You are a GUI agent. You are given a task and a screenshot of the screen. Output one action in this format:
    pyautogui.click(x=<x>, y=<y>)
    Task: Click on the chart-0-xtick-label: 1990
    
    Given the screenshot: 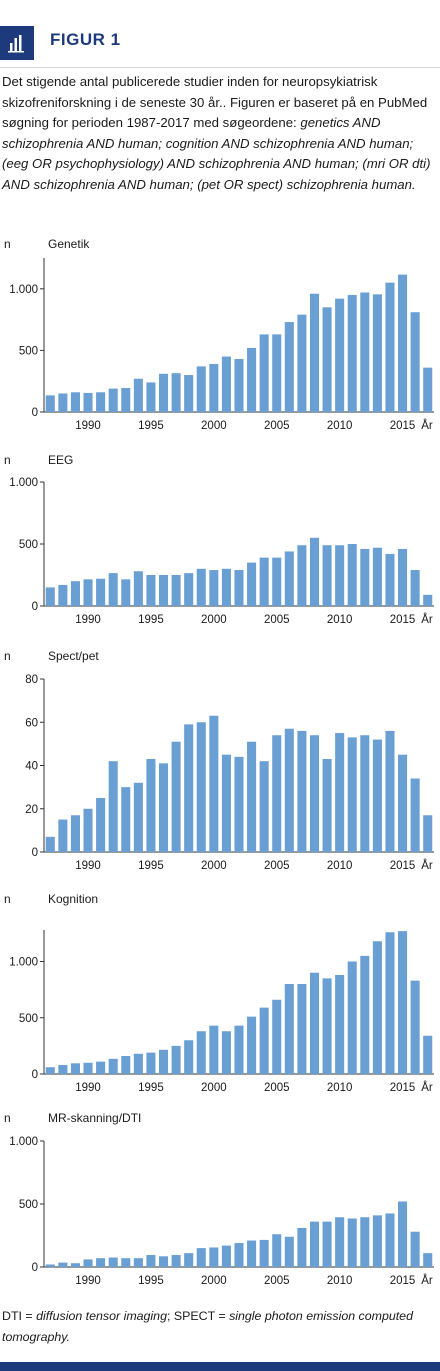 What is the action you would take?
    pyautogui.click(x=88, y=426)
    